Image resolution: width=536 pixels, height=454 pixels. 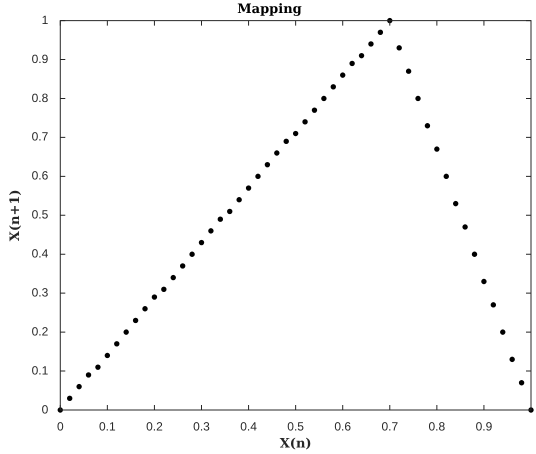 What do you see at coordinates (40, 370) in the screenshot?
I see `y-tick-label: 0.1` at bounding box center [40, 370].